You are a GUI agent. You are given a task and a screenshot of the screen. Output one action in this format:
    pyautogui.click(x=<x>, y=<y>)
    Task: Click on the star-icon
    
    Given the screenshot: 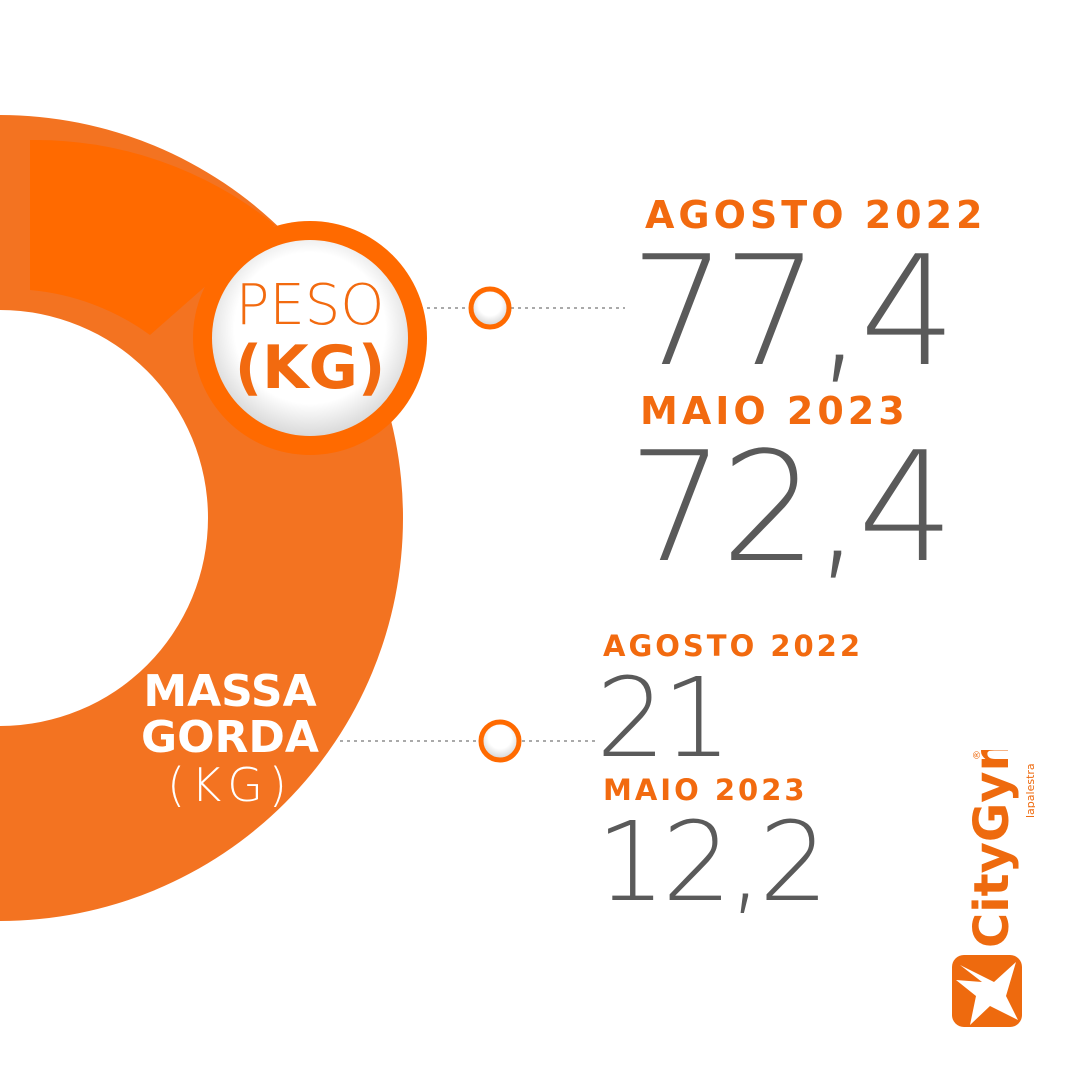 What is the action you would take?
    pyautogui.click(x=987, y=993)
    